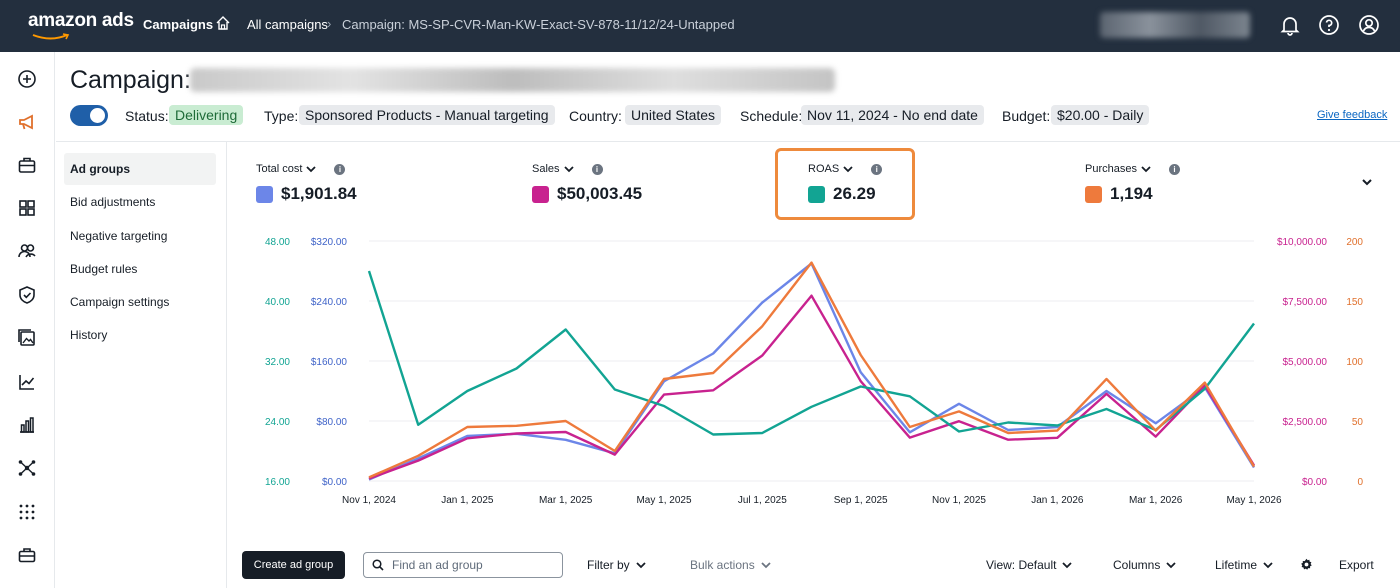 The image size is (1400, 588). Describe the element at coordinates (81, 20) in the screenshot. I see `amazon-ads-logo: amazon ads` at that location.